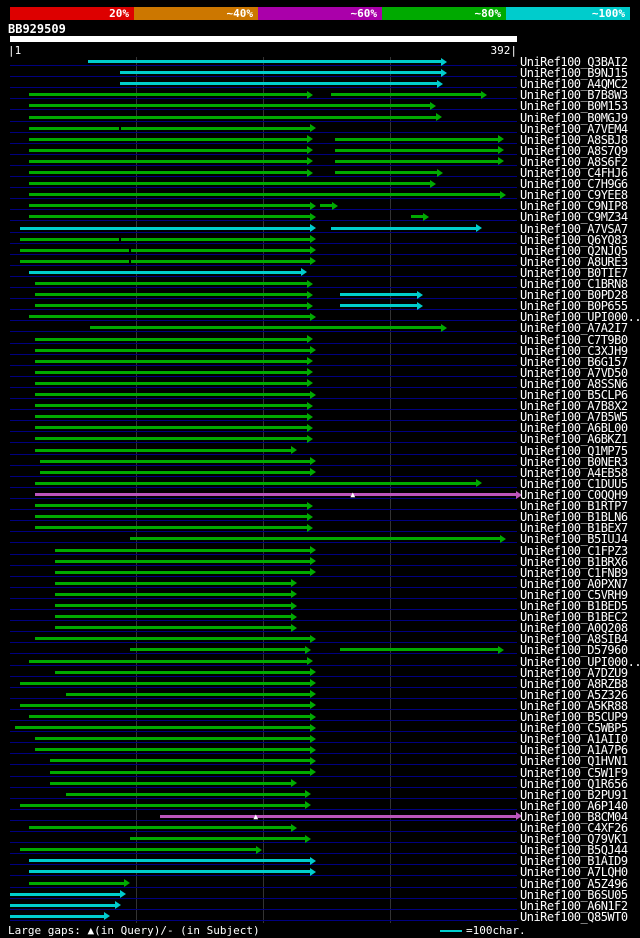 This screenshot has height=938, width=640. Describe the element at coordinates (574, 328) in the screenshot. I see `hit-label: UniRef100_A7A2I7` at that location.